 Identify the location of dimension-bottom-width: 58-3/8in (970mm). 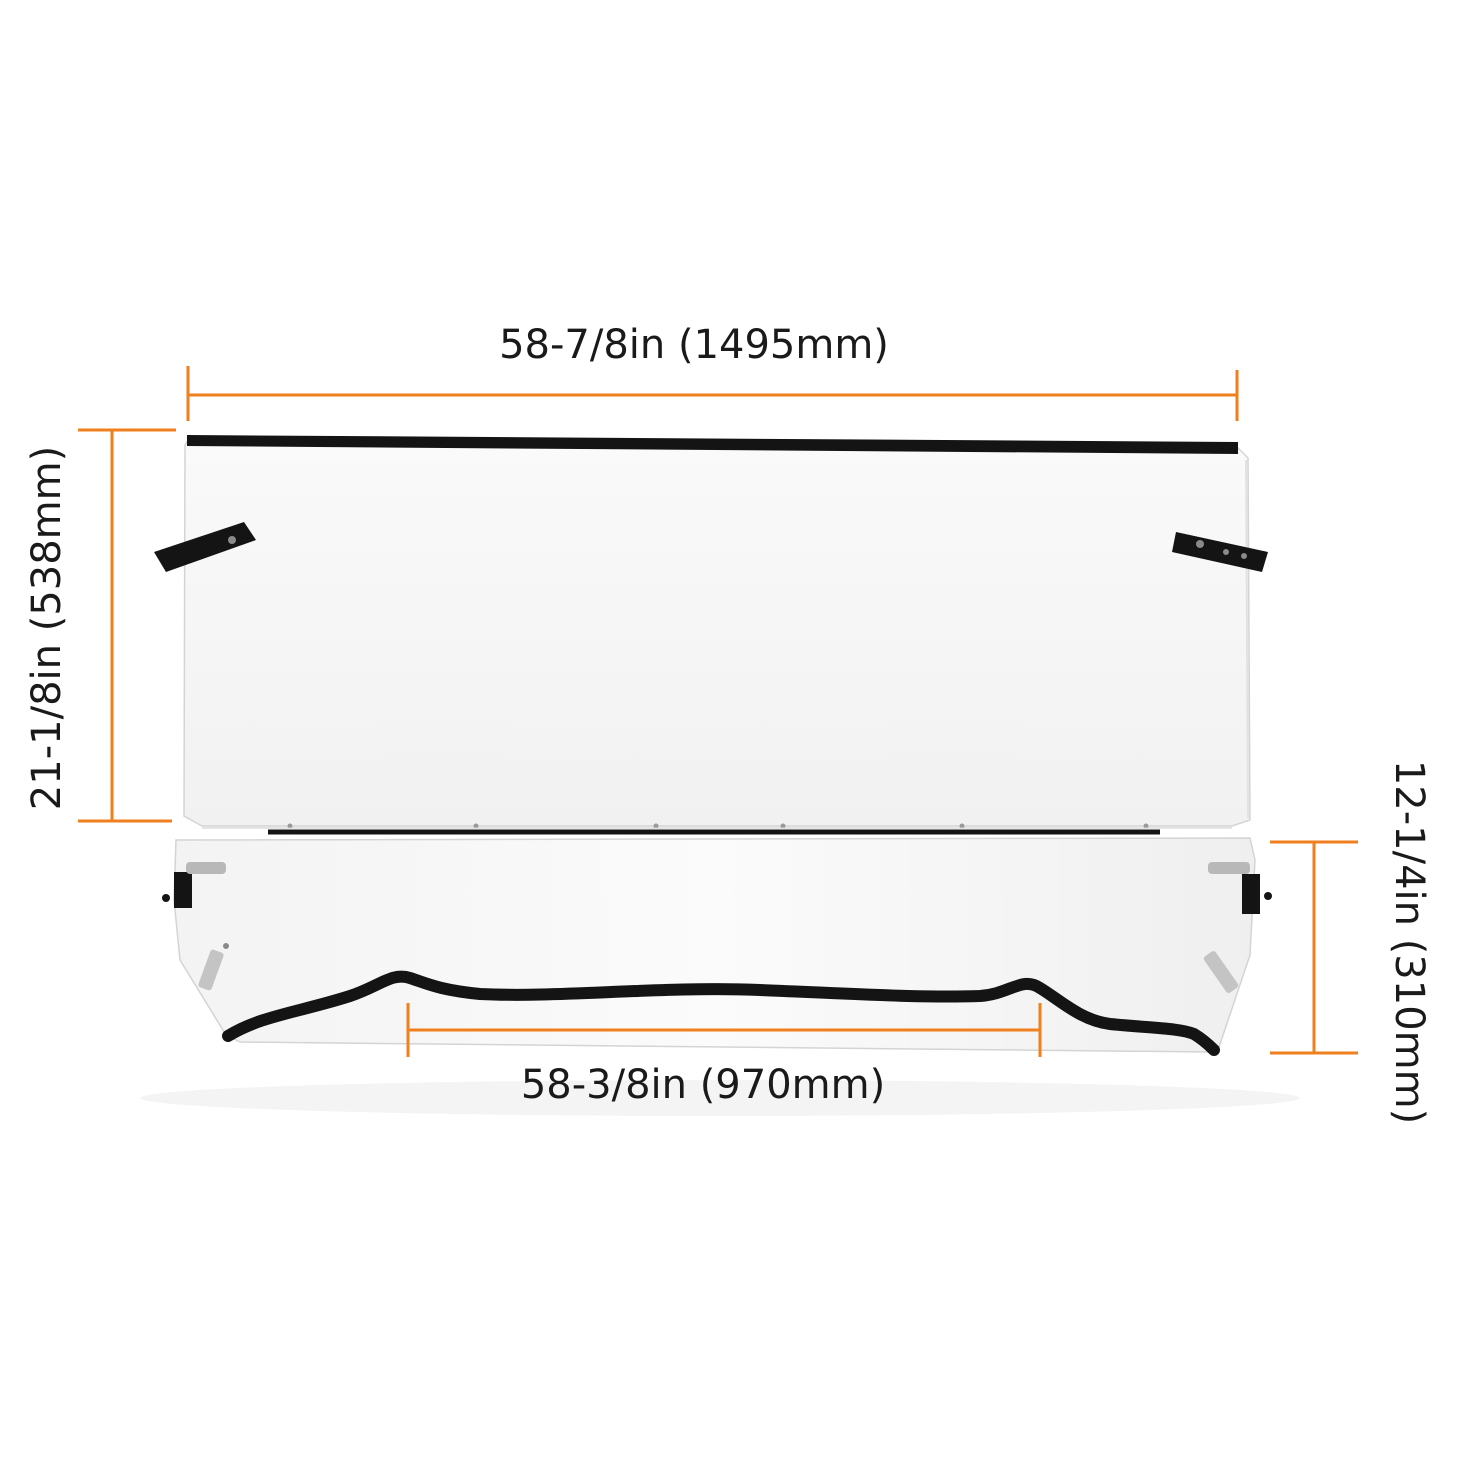
(724, 1055).